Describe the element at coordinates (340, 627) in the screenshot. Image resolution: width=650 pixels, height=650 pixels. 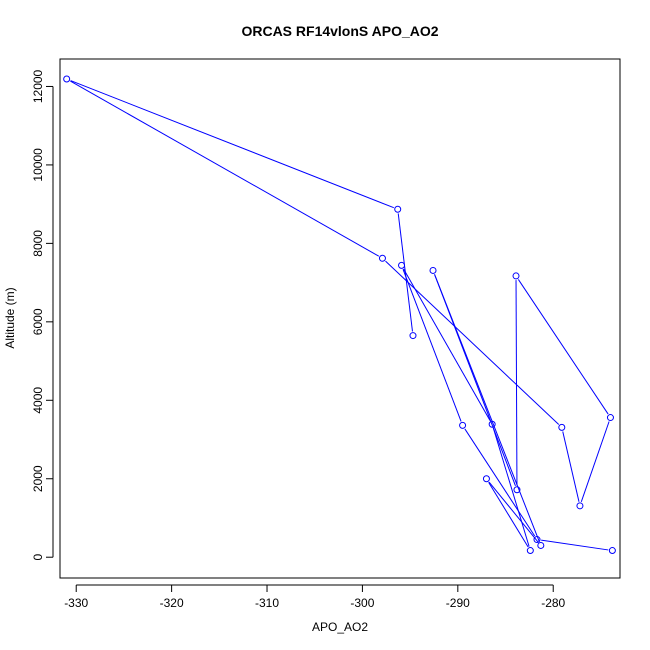
I see `x-axis-label: APO_AO2` at that location.